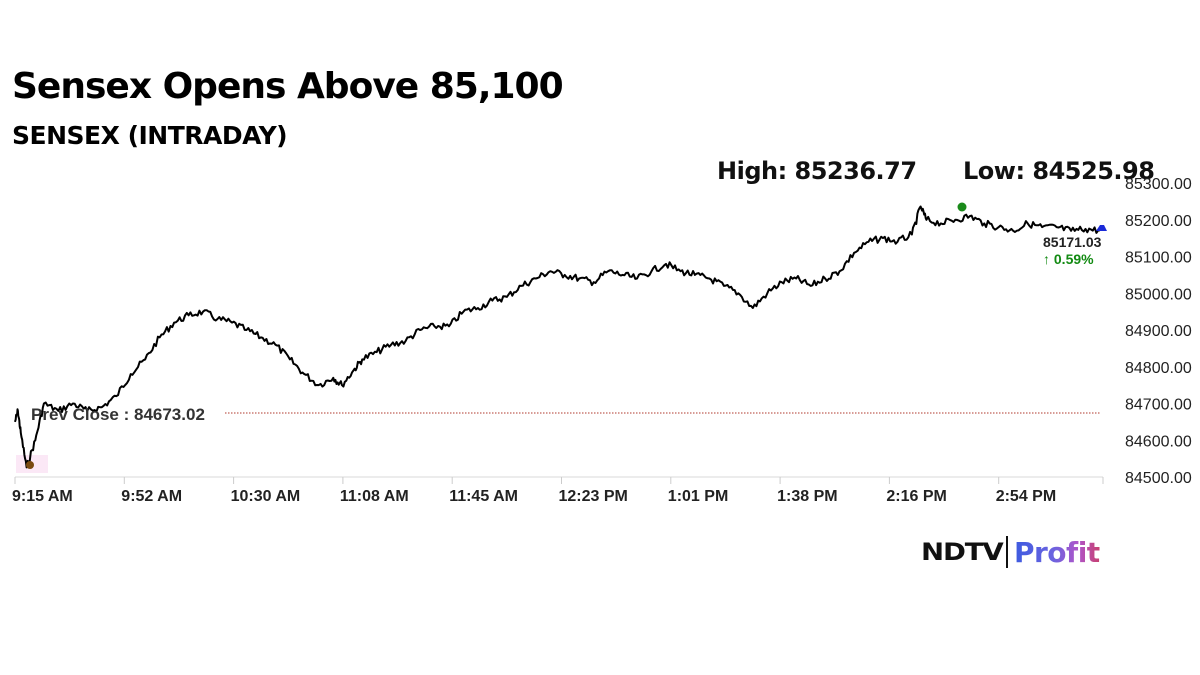  Describe the element at coordinates (118, 414) in the screenshot. I see `prev-close-label: Prev Close : 84673.02` at that location.